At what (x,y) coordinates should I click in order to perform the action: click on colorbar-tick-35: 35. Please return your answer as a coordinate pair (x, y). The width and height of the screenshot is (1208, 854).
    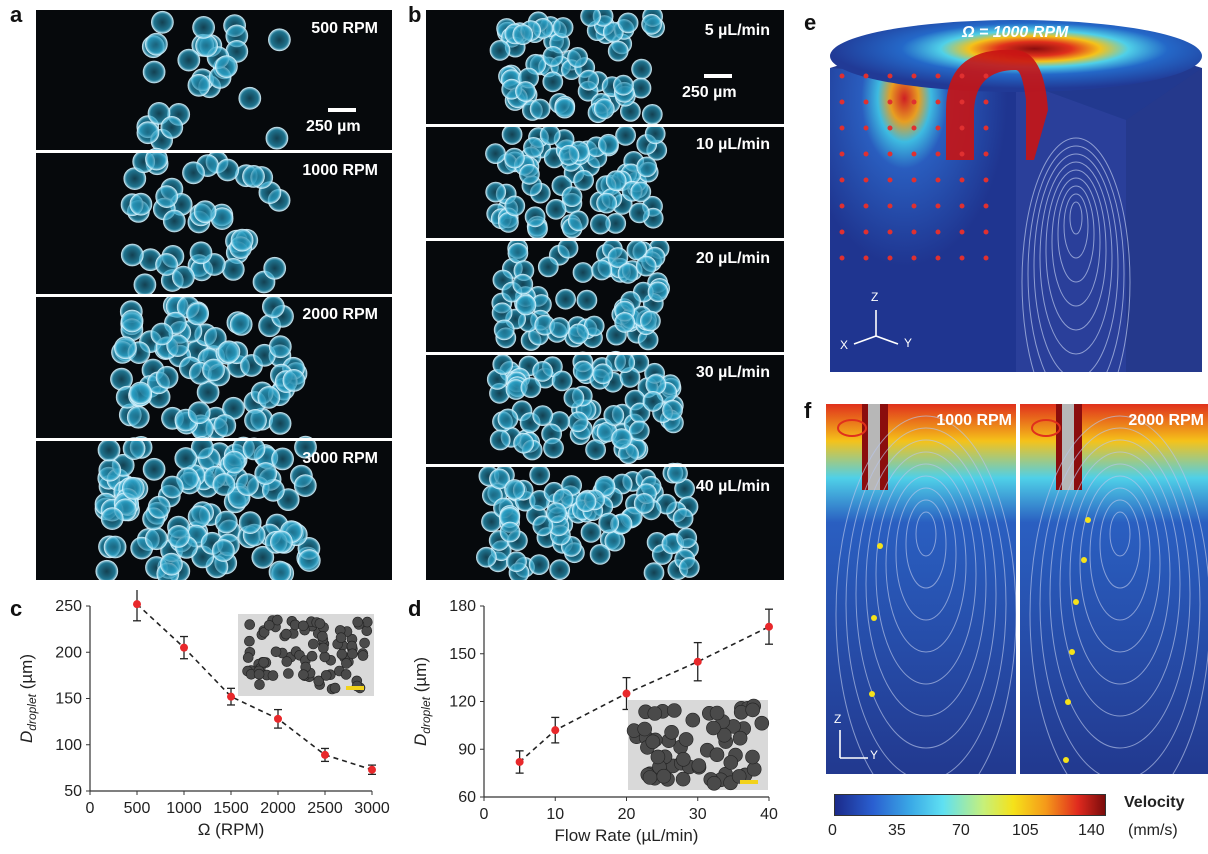
    Looking at the image, I should click on (897, 830).